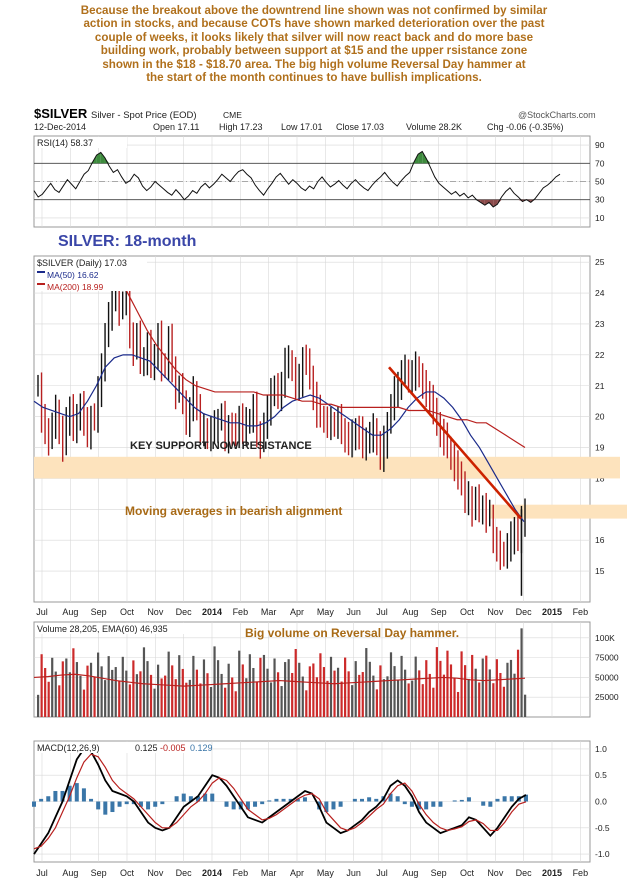 This screenshot has height=886, width=627. What do you see at coordinates (601, 749) in the screenshot?
I see `macd-tick-label: 1.0` at bounding box center [601, 749].